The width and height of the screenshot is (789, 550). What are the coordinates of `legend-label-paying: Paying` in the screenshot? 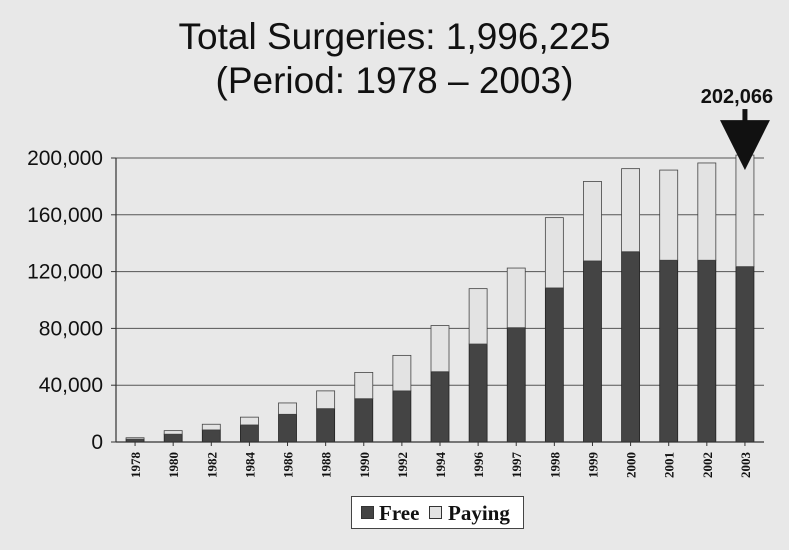 It's located at (479, 513).